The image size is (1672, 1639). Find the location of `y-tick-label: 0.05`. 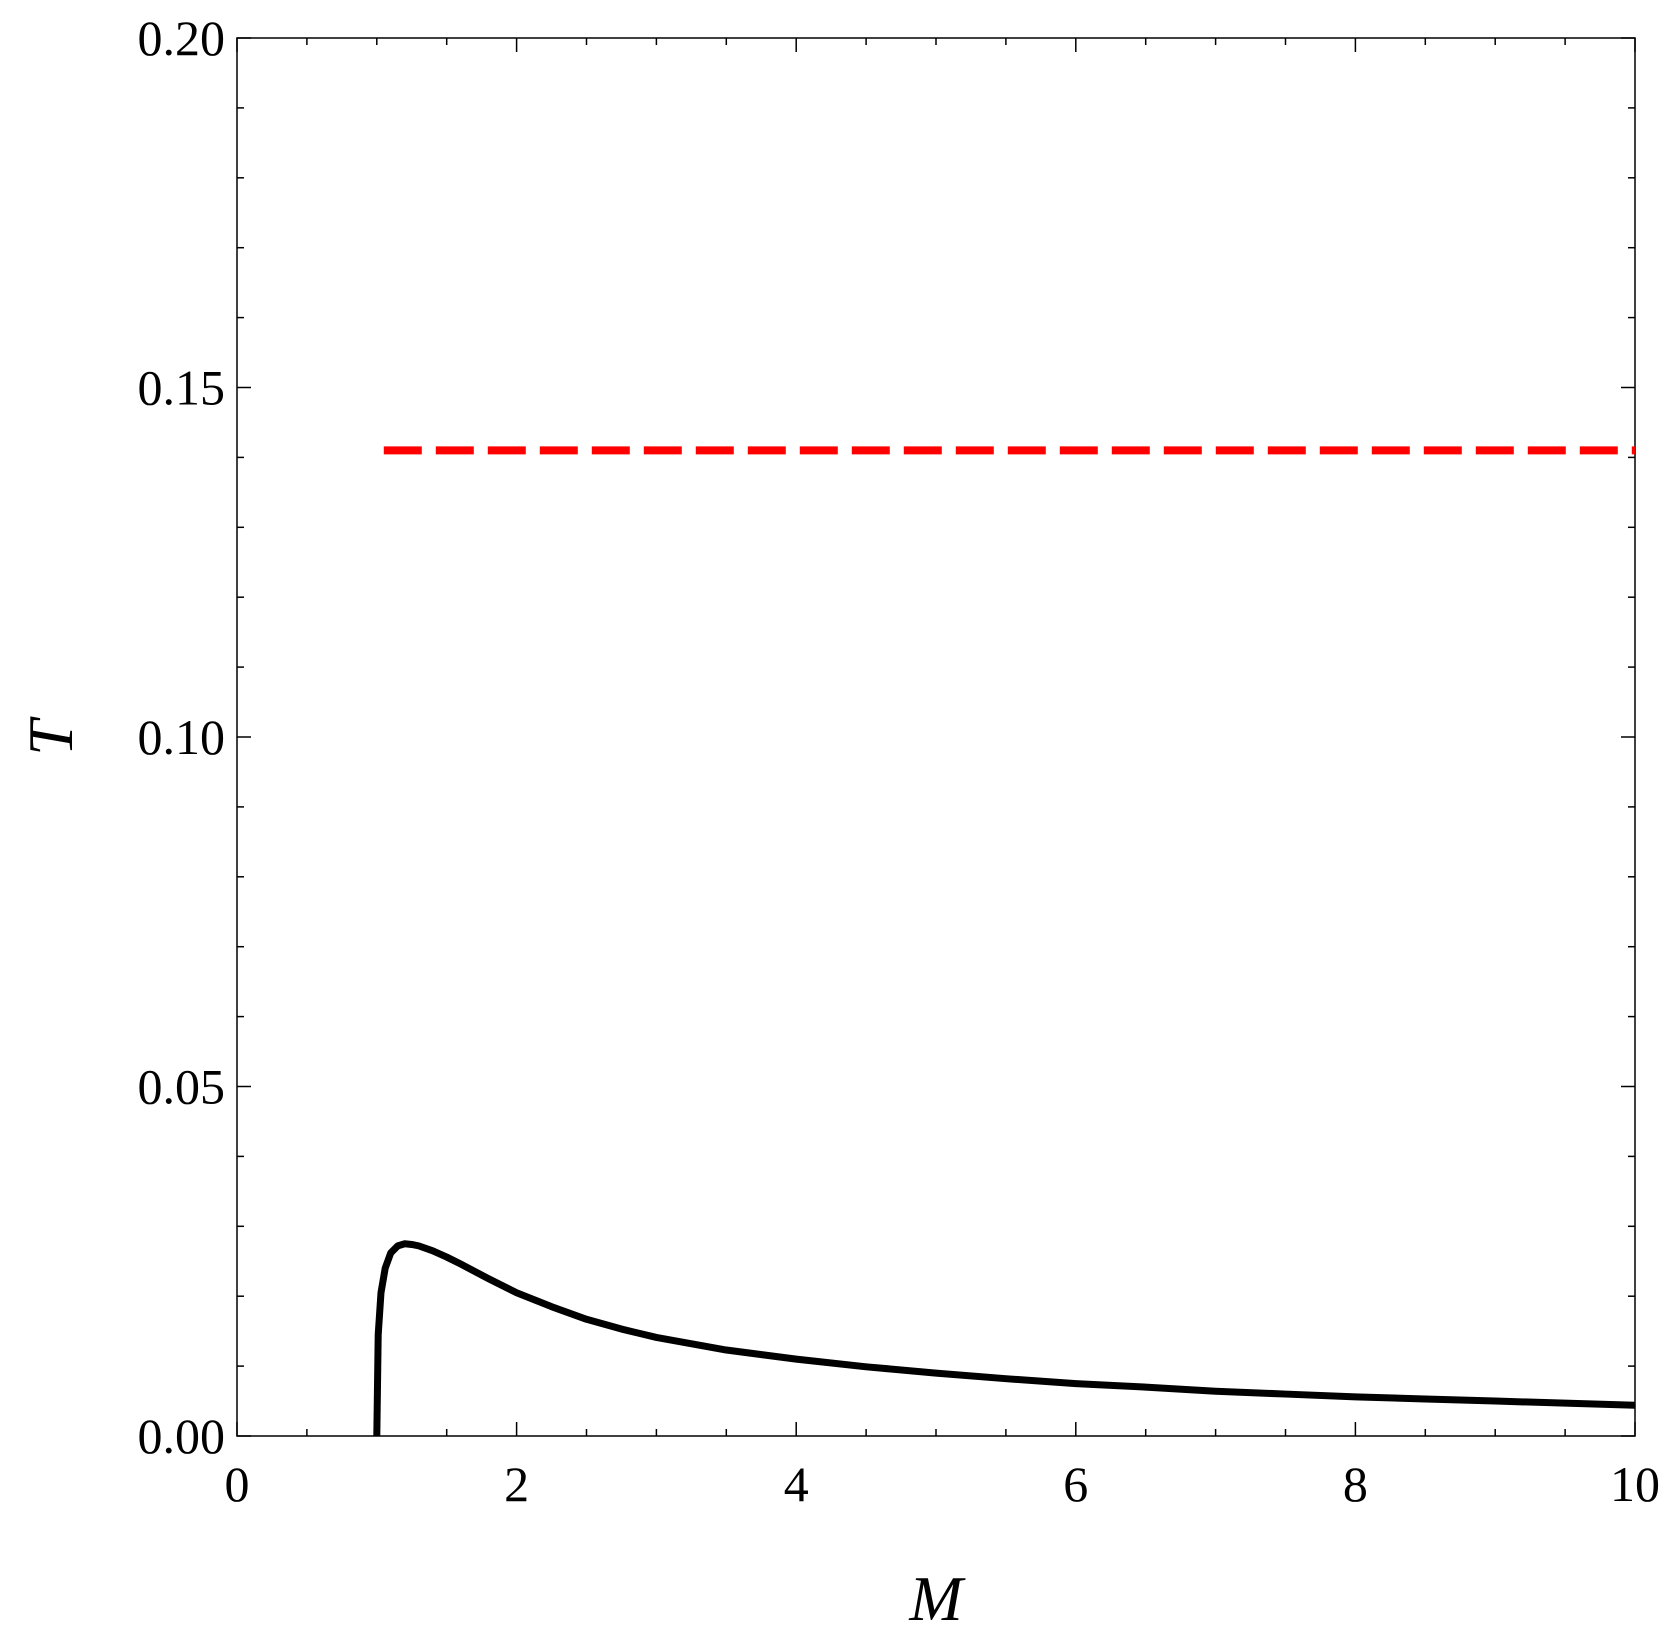

y-tick-label: 0.05 is located at coordinates (182, 1087).